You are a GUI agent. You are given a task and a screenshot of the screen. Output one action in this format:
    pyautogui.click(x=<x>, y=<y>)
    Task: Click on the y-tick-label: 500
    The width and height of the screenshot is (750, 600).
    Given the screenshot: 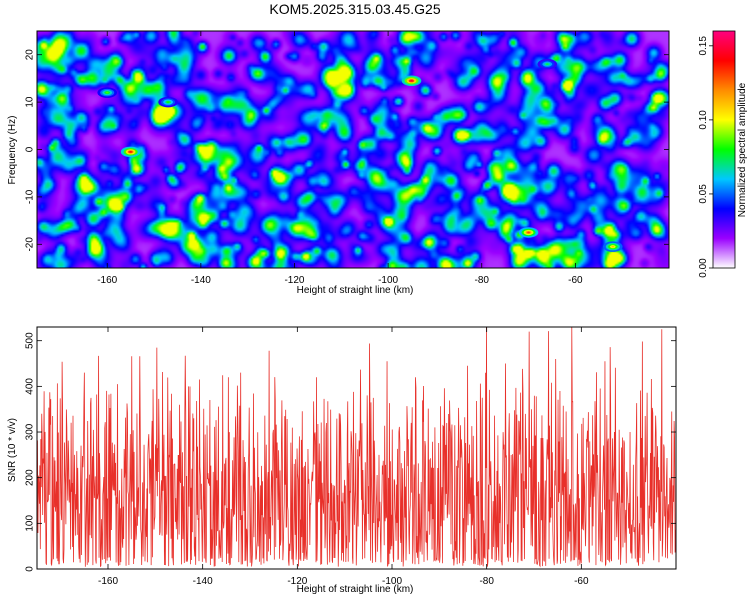 What is the action you would take?
    pyautogui.click(x=30, y=340)
    